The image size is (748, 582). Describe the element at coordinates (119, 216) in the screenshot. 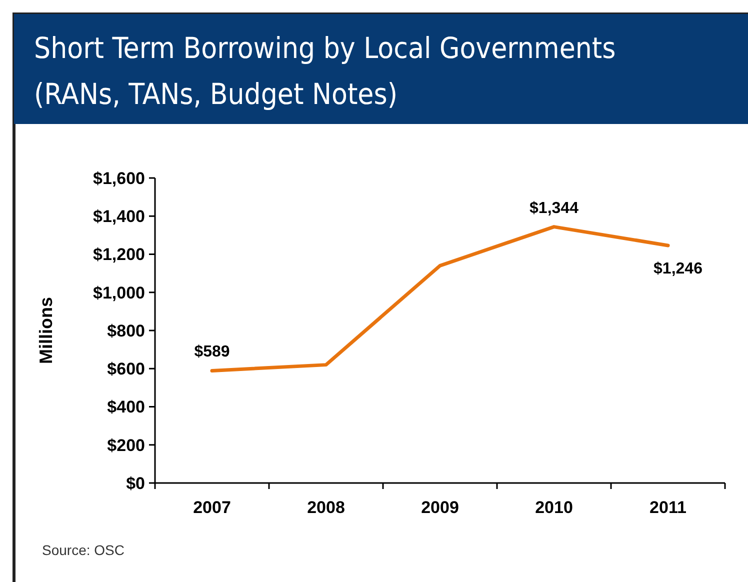

I see `y-tick-label: $1,400` at that location.